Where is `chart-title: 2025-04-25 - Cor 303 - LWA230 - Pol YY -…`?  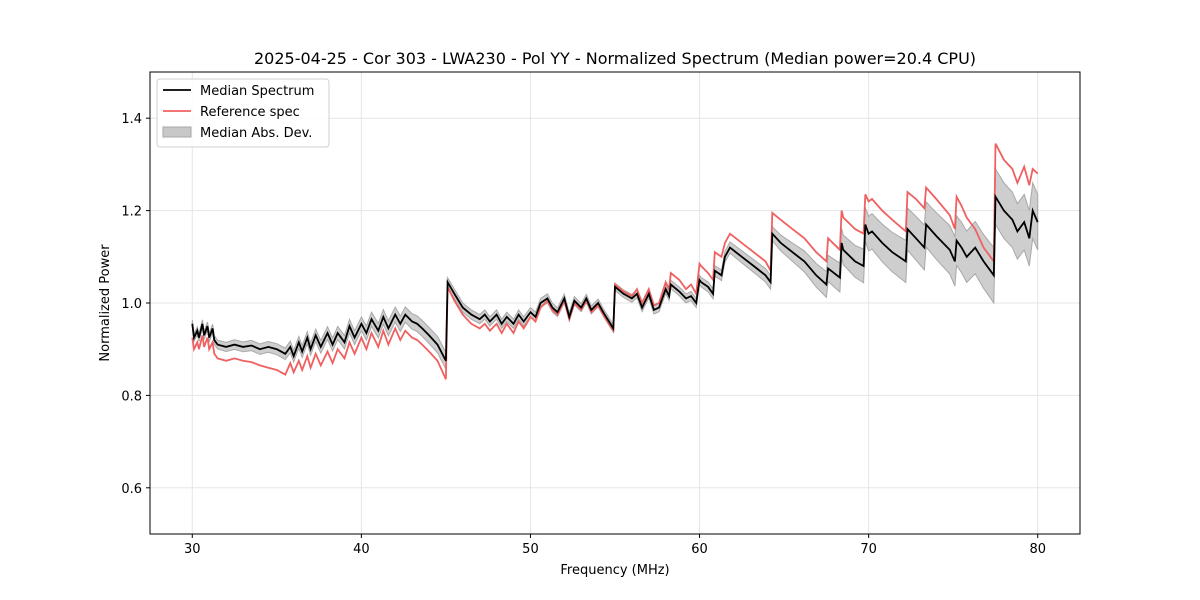
chart-title: 2025-04-25 - Cor 303 - LWA230 - Pol YY -… is located at coordinates (615, 58).